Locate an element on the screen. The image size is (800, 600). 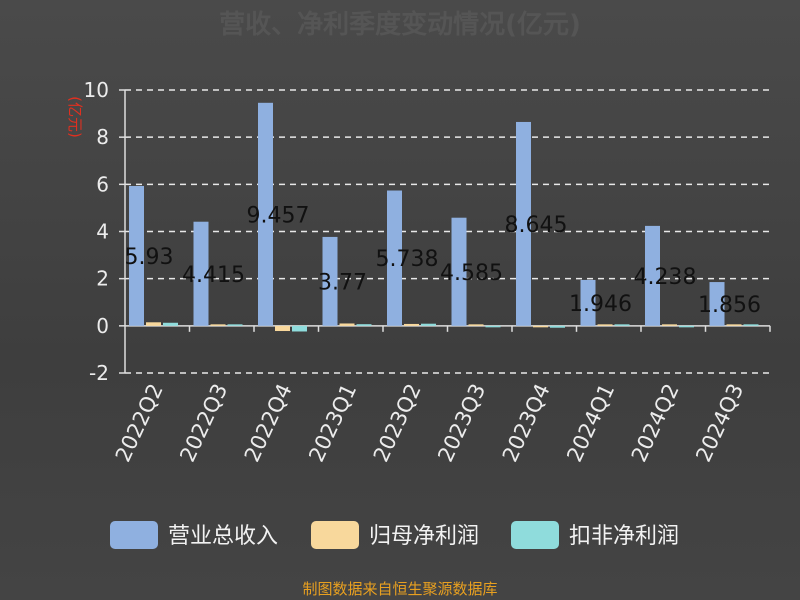
y-tick-label: -2 is located at coordinates (99, 373).